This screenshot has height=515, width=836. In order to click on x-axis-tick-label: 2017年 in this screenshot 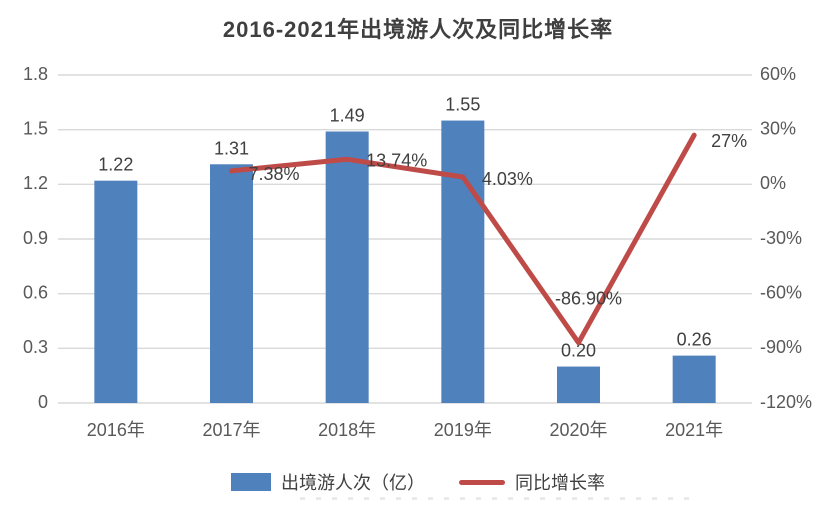, I will do `click(231, 430)`.